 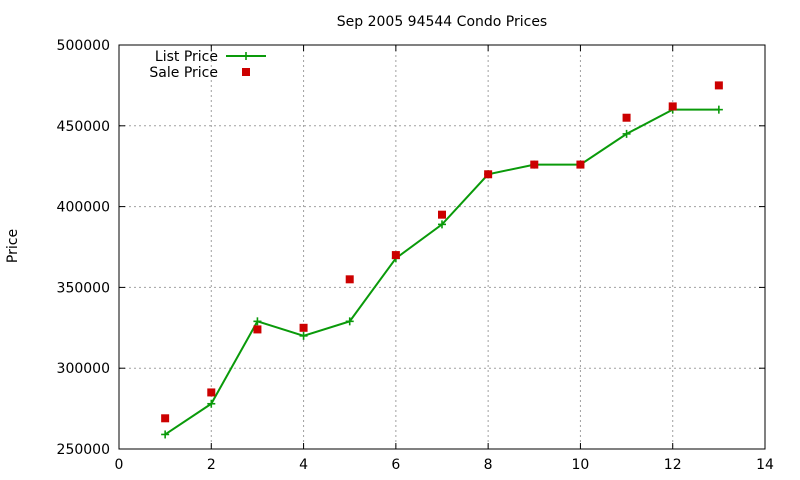 I want to click on y-tick-label: 500000, so click(x=83, y=46).